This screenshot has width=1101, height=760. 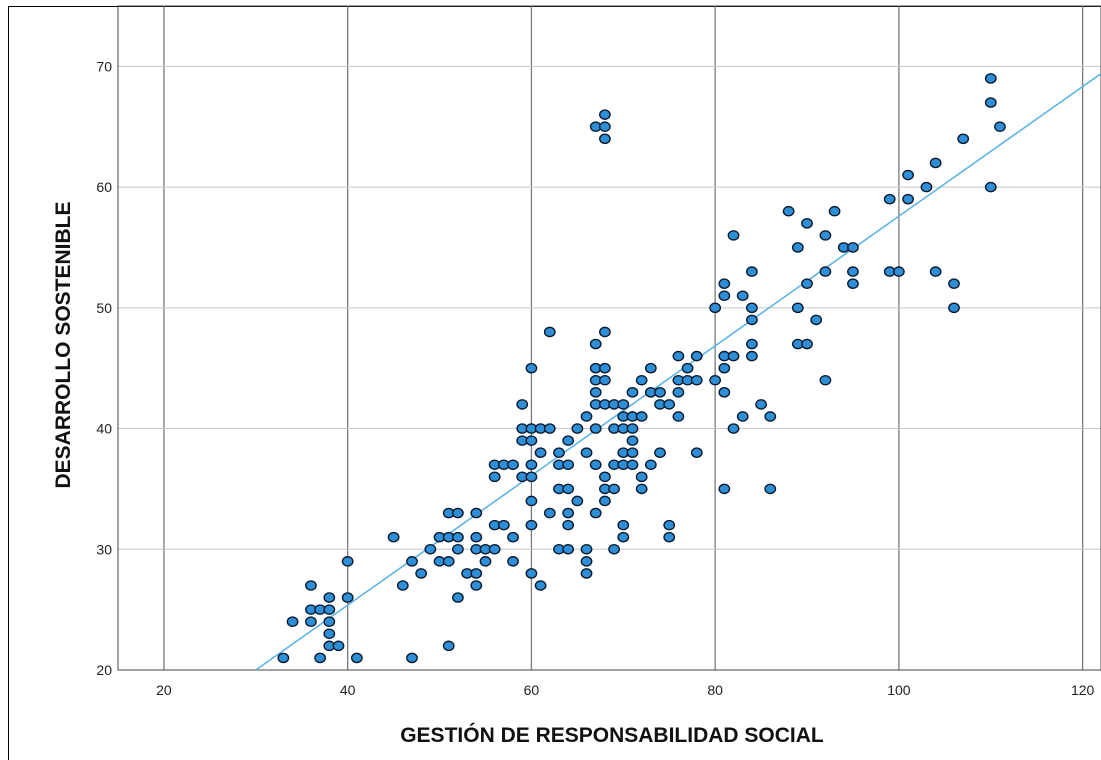 What do you see at coordinates (104, 549) in the screenshot?
I see `y-tick-label: 30` at bounding box center [104, 549].